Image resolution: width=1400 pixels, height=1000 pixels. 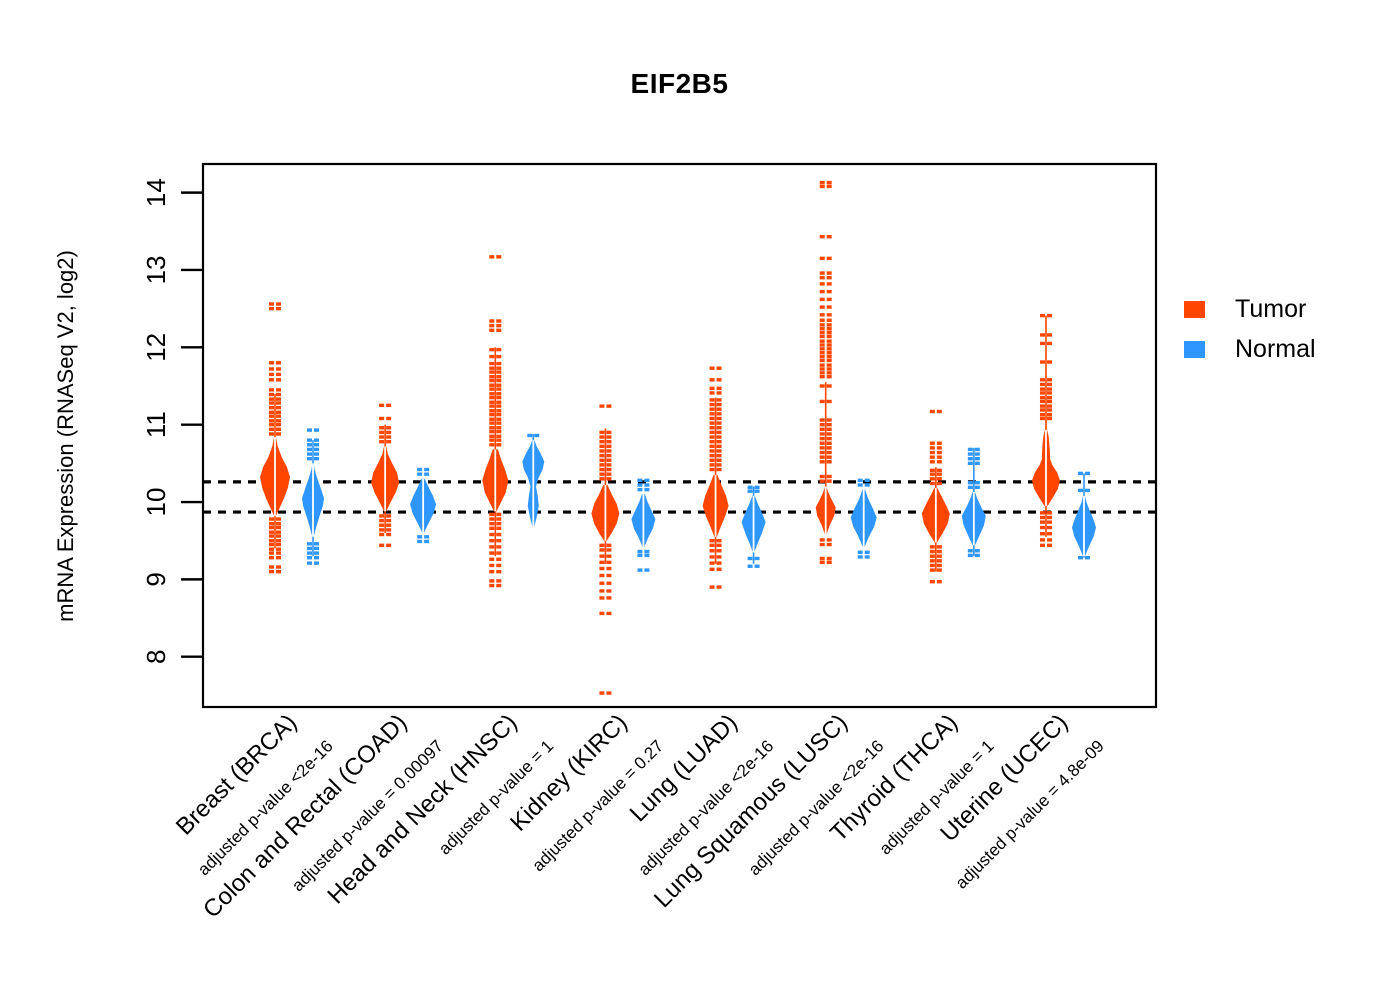 What do you see at coordinates (292, 438) in the screenshot?
I see `group-breast-brca` at bounding box center [292, 438].